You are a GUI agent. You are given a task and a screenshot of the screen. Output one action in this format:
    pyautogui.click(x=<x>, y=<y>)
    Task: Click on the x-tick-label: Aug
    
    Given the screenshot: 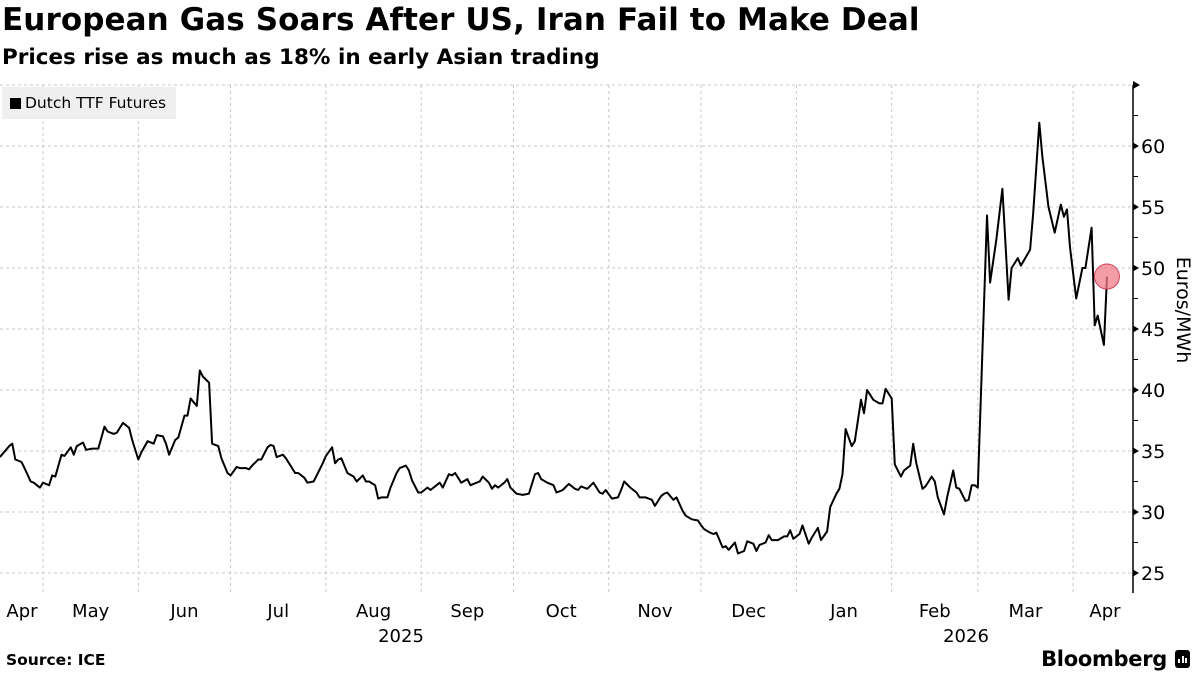 What is the action you would take?
    pyautogui.click(x=373, y=611)
    